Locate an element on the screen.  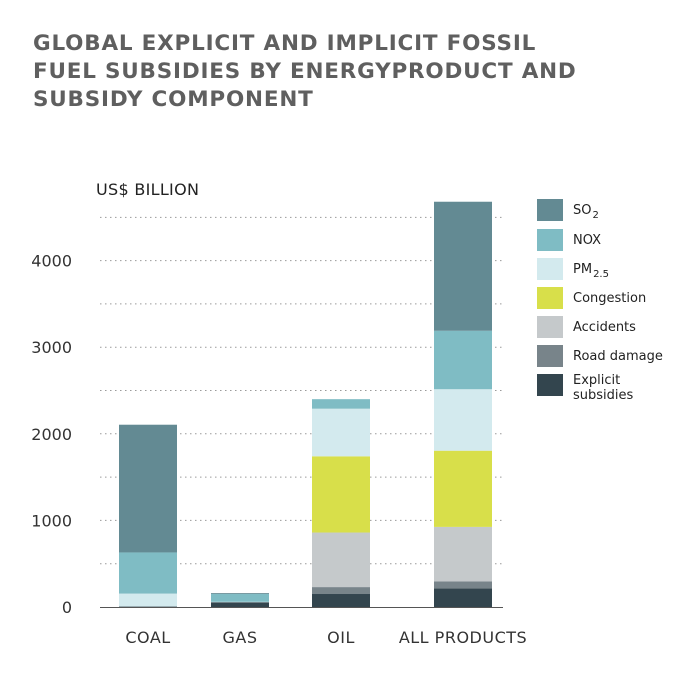
legend-label: Congestion is located at coordinates (610, 298).